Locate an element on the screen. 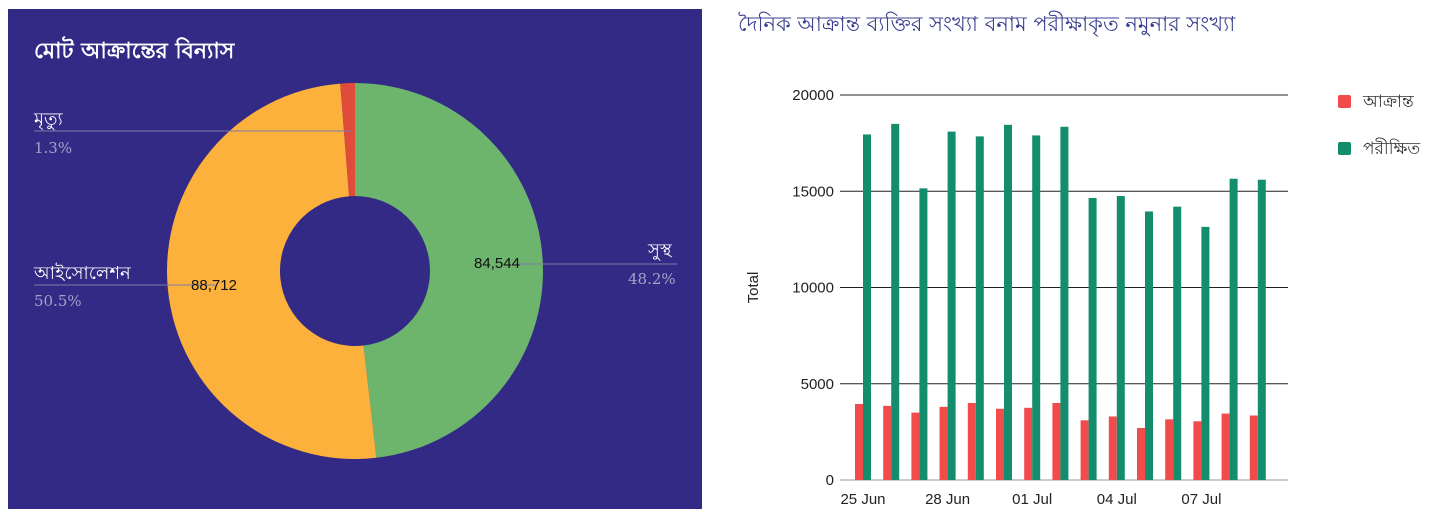  legend-label-1: পরীক্ষিত is located at coordinates (1391, 148).